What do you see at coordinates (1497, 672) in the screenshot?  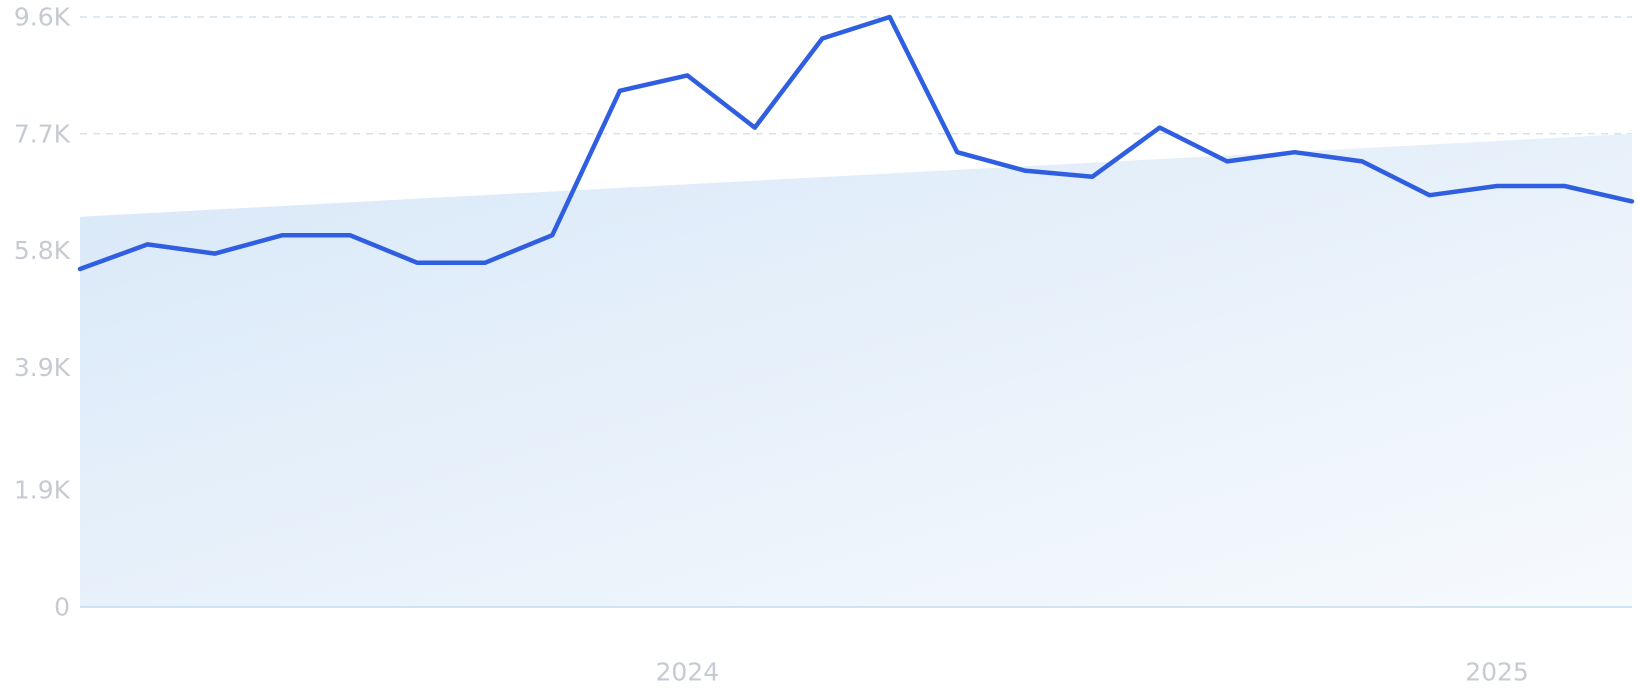 I see `x-tick-label: 2025` at bounding box center [1497, 672].